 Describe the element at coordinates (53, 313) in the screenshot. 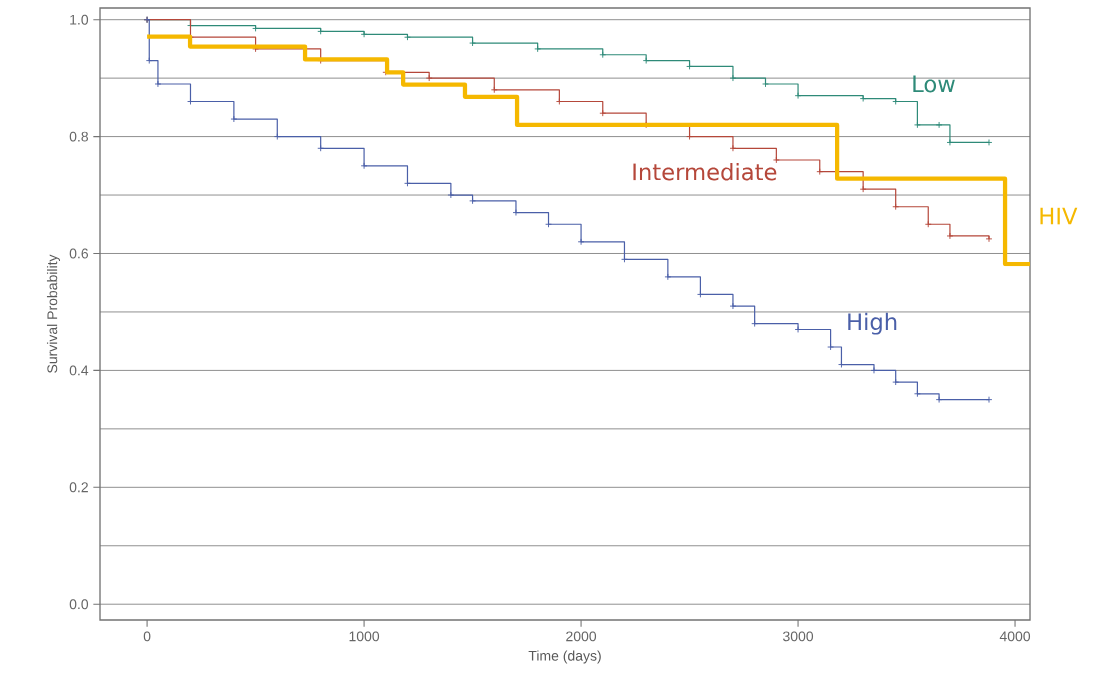

I see `y-axis-title: Survival Probability` at that location.